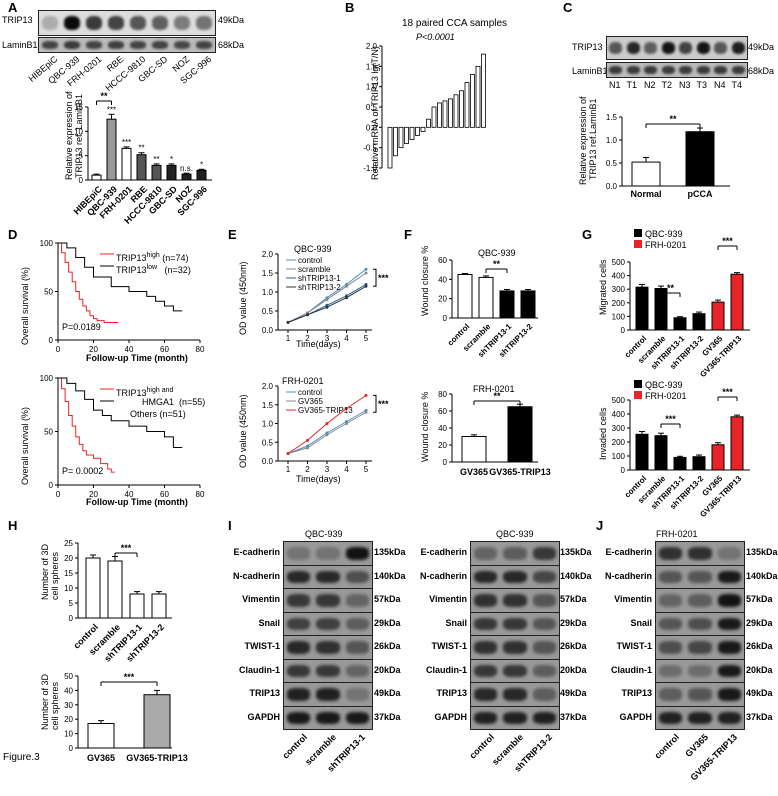 This screenshot has height=796, width=778. I want to click on g-bottom-y-tick-label: 100, so click(619, 456).